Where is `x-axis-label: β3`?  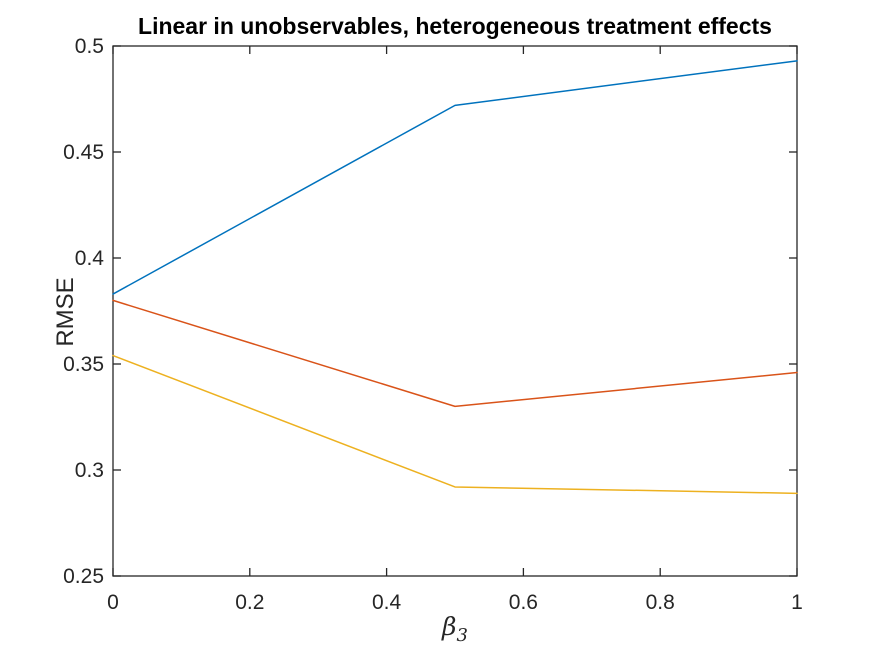 x-axis-label: β3 is located at coordinates (455, 628).